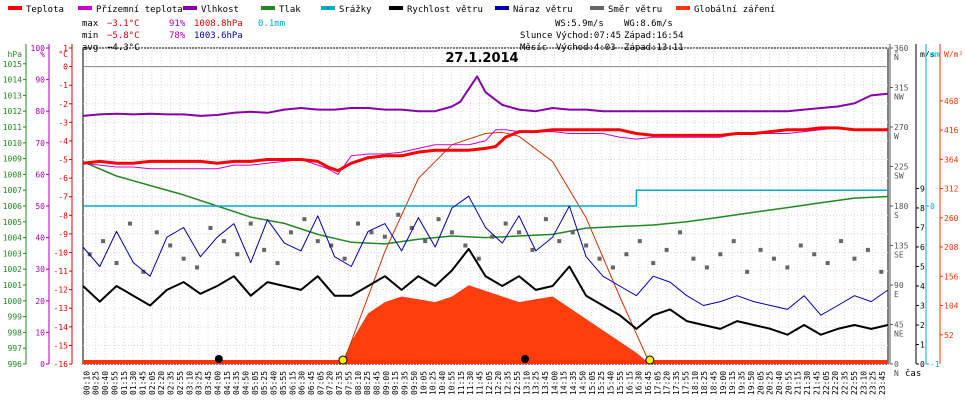 Image resolution: width=966 pixels, height=400 pixels. I want to click on legend-label: Teplota, so click(45, 10).